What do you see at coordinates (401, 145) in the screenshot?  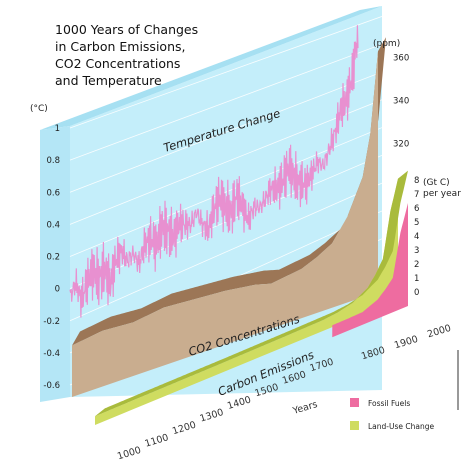 I see `co2-tick-label: 320` at bounding box center [401, 145].